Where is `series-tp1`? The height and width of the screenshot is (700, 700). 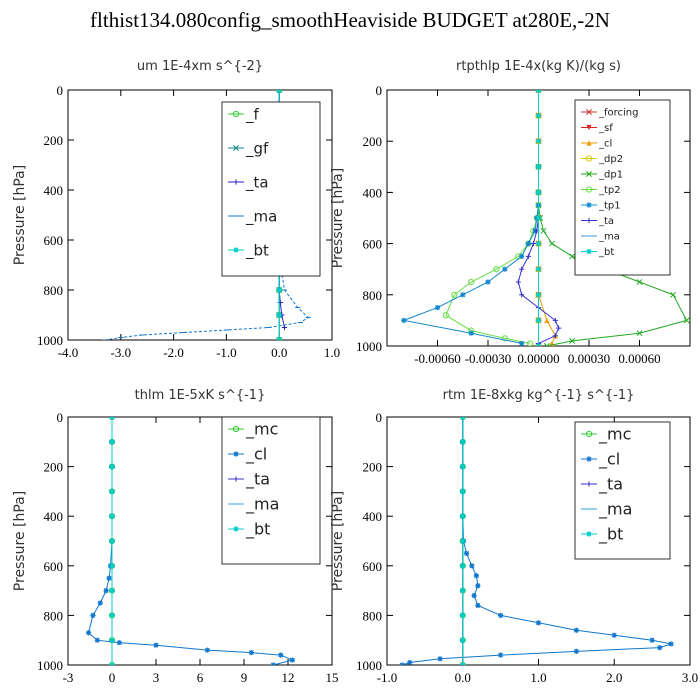
series-tp1 is located at coordinates (471, 218).